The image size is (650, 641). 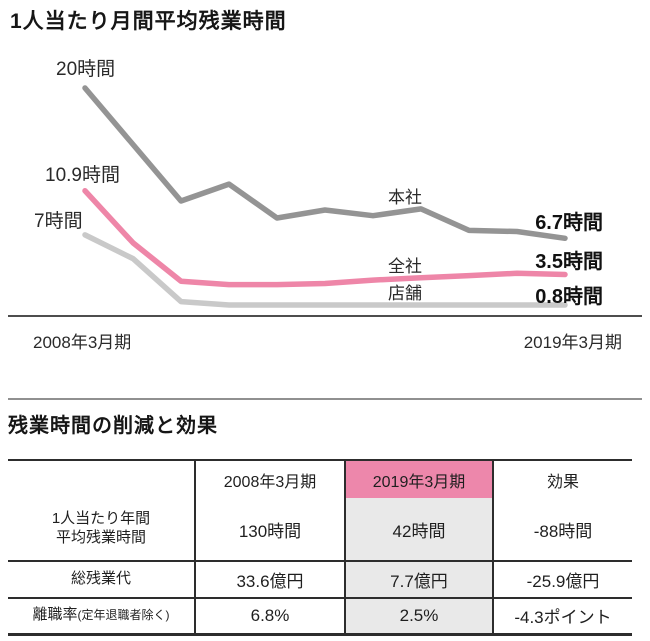 What do you see at coordinates (569, 223) in the screenshot?
I see `honsha-end-value-label: 6.7時間` at bounding box center [569, 223].